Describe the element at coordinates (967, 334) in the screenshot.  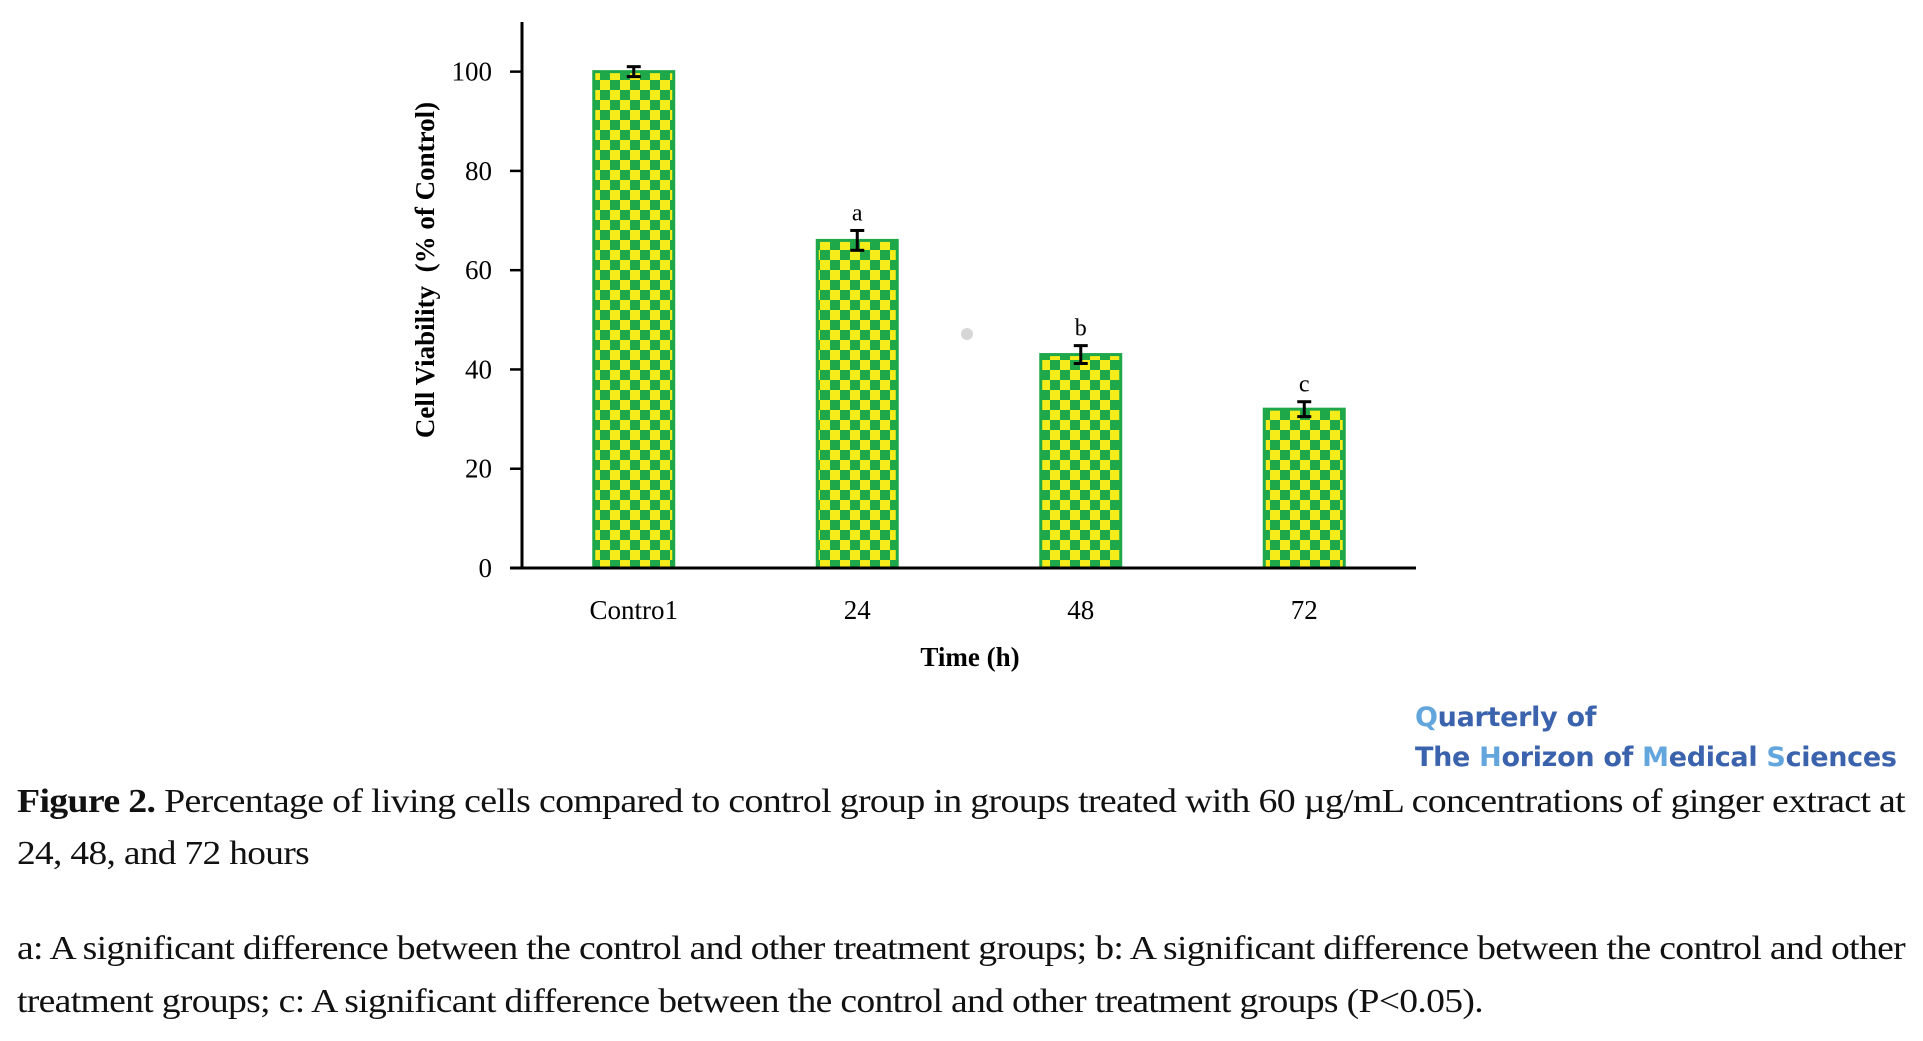
I see `smudge-mark` at that location.